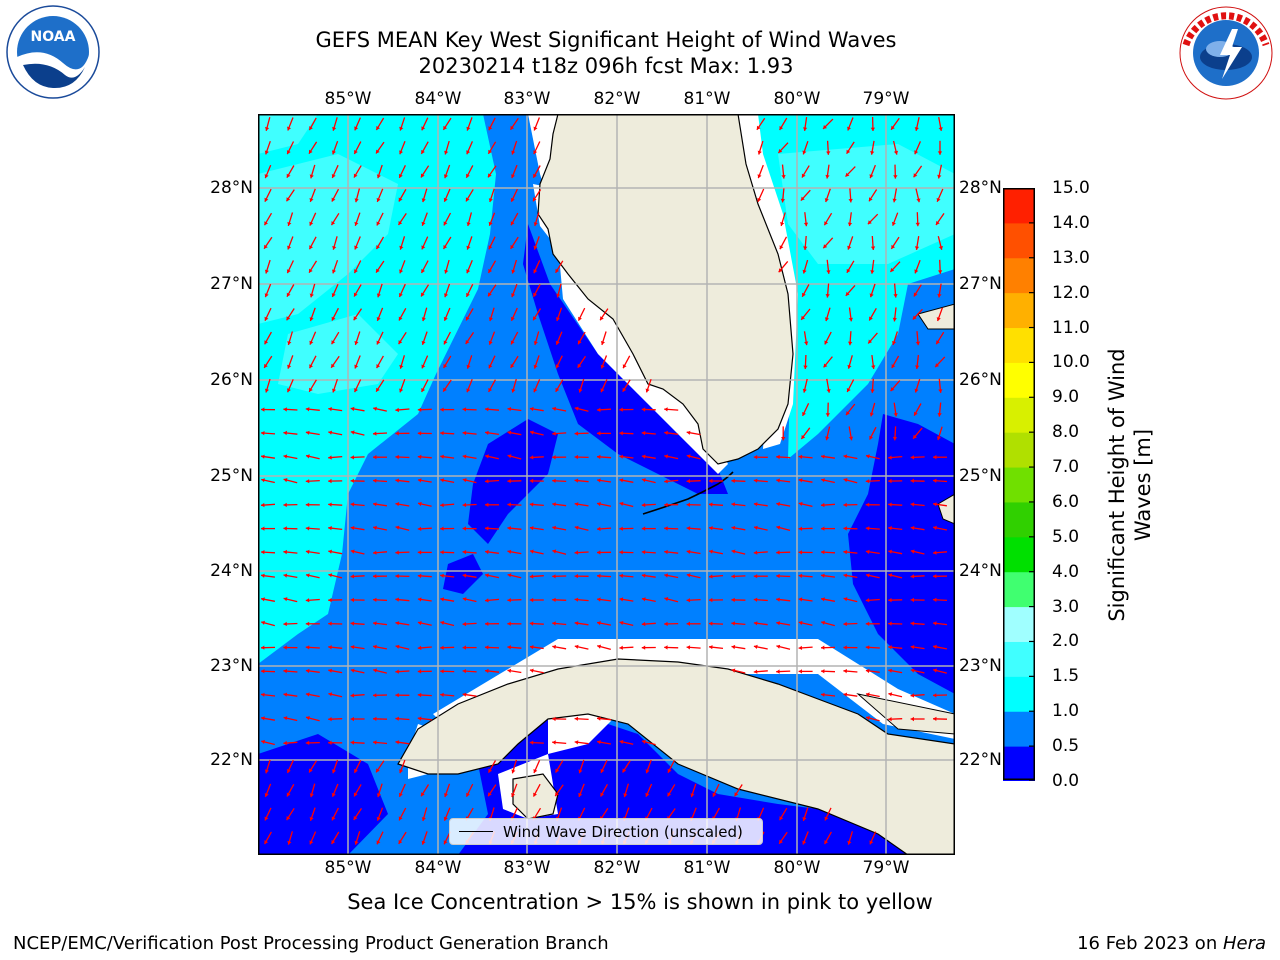 The width and height of the screenshot is (1280, 960). What do you see at coordinates (797, 99) in the screenshot?
I see `lon-label-top: 80°W` at bounding box center [797, 99].